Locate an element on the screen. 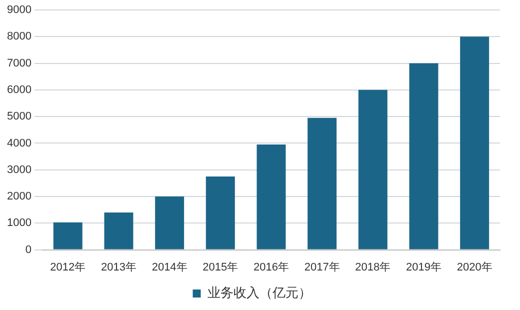 This screenshot has height=310, width=520. x-tick-label: 2015年 is located at coordinates (220, 267).